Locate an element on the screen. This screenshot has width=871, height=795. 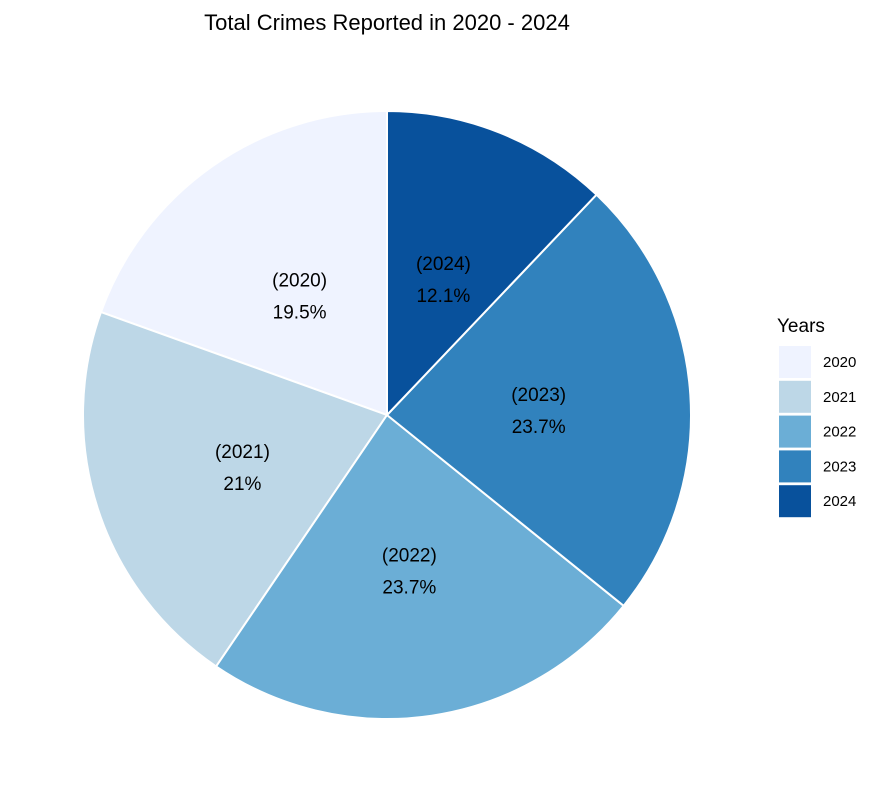
legend-label-2021: 2021 is located at coordinates (839, 397).